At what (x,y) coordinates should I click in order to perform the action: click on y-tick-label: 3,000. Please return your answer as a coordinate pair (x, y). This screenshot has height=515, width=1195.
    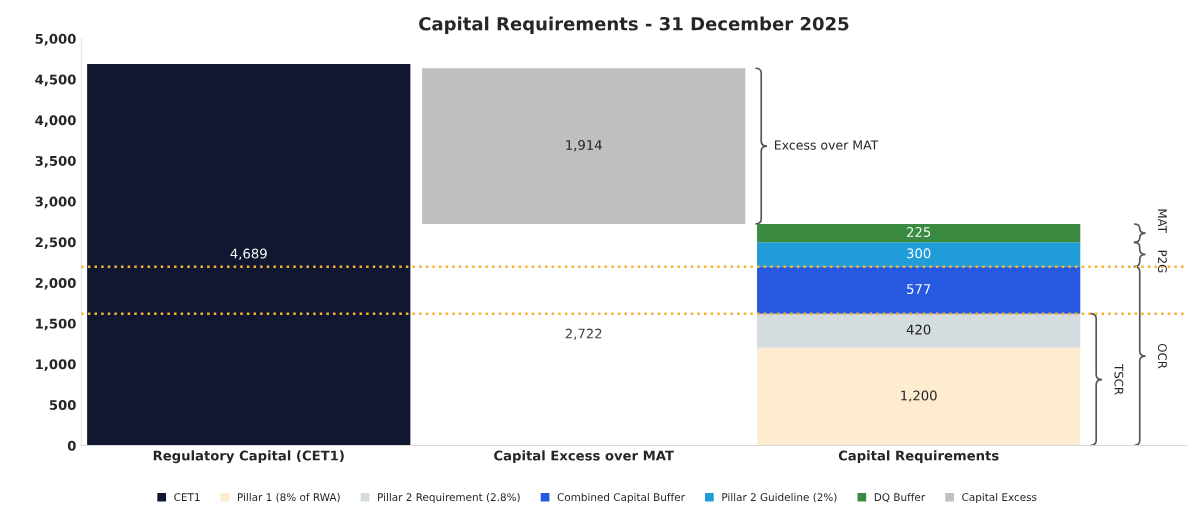
    Looking at the image, I should click on (55, 202).